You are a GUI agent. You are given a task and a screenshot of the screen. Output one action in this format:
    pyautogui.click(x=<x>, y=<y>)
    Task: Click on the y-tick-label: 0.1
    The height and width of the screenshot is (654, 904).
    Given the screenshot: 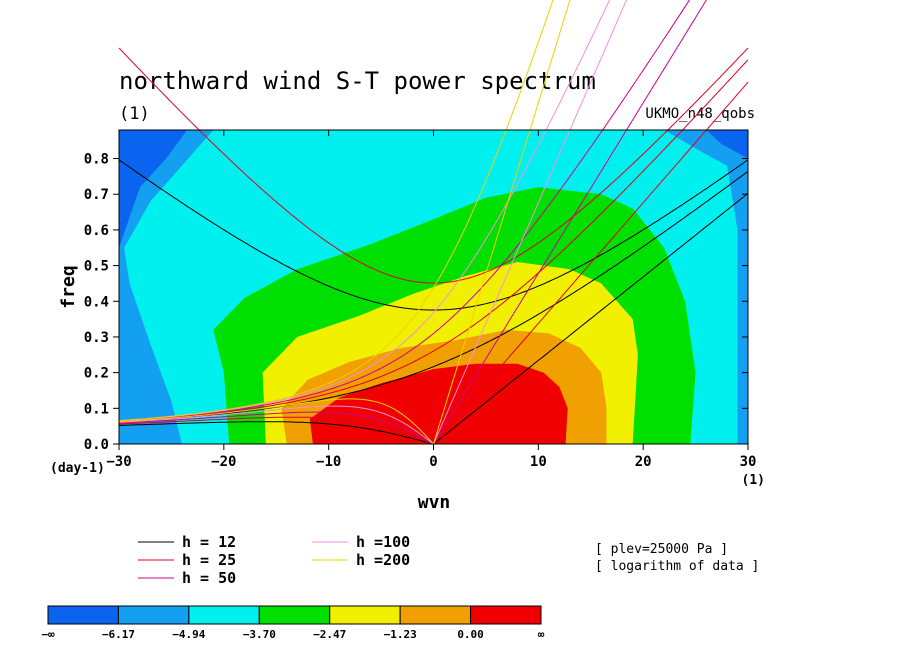 What is the action you would take?
    pyautogui.click(x=96, y=409)
    